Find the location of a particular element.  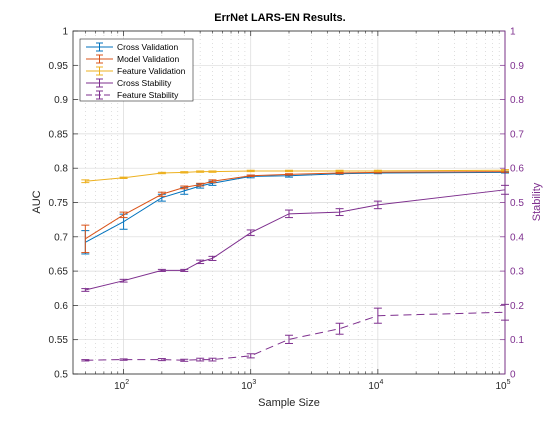

legend-item: Cross Validation is located at coordinates (132, 47).